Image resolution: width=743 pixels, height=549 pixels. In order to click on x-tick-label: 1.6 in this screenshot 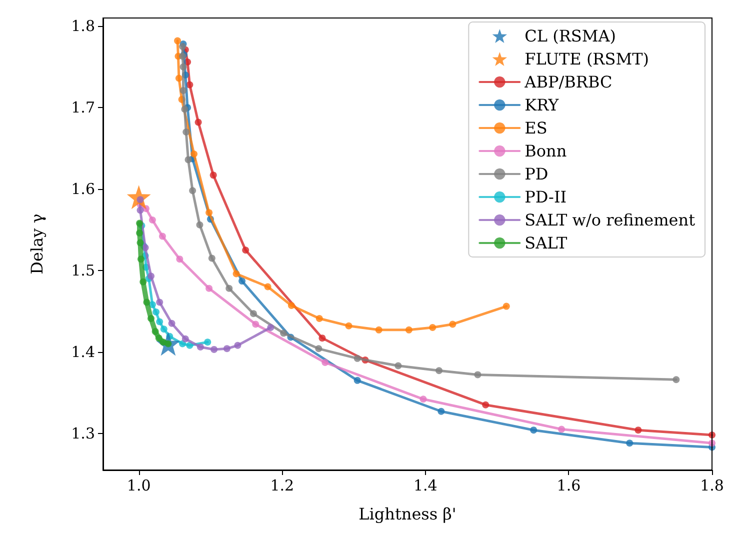, I will do `click(568, 485)`.